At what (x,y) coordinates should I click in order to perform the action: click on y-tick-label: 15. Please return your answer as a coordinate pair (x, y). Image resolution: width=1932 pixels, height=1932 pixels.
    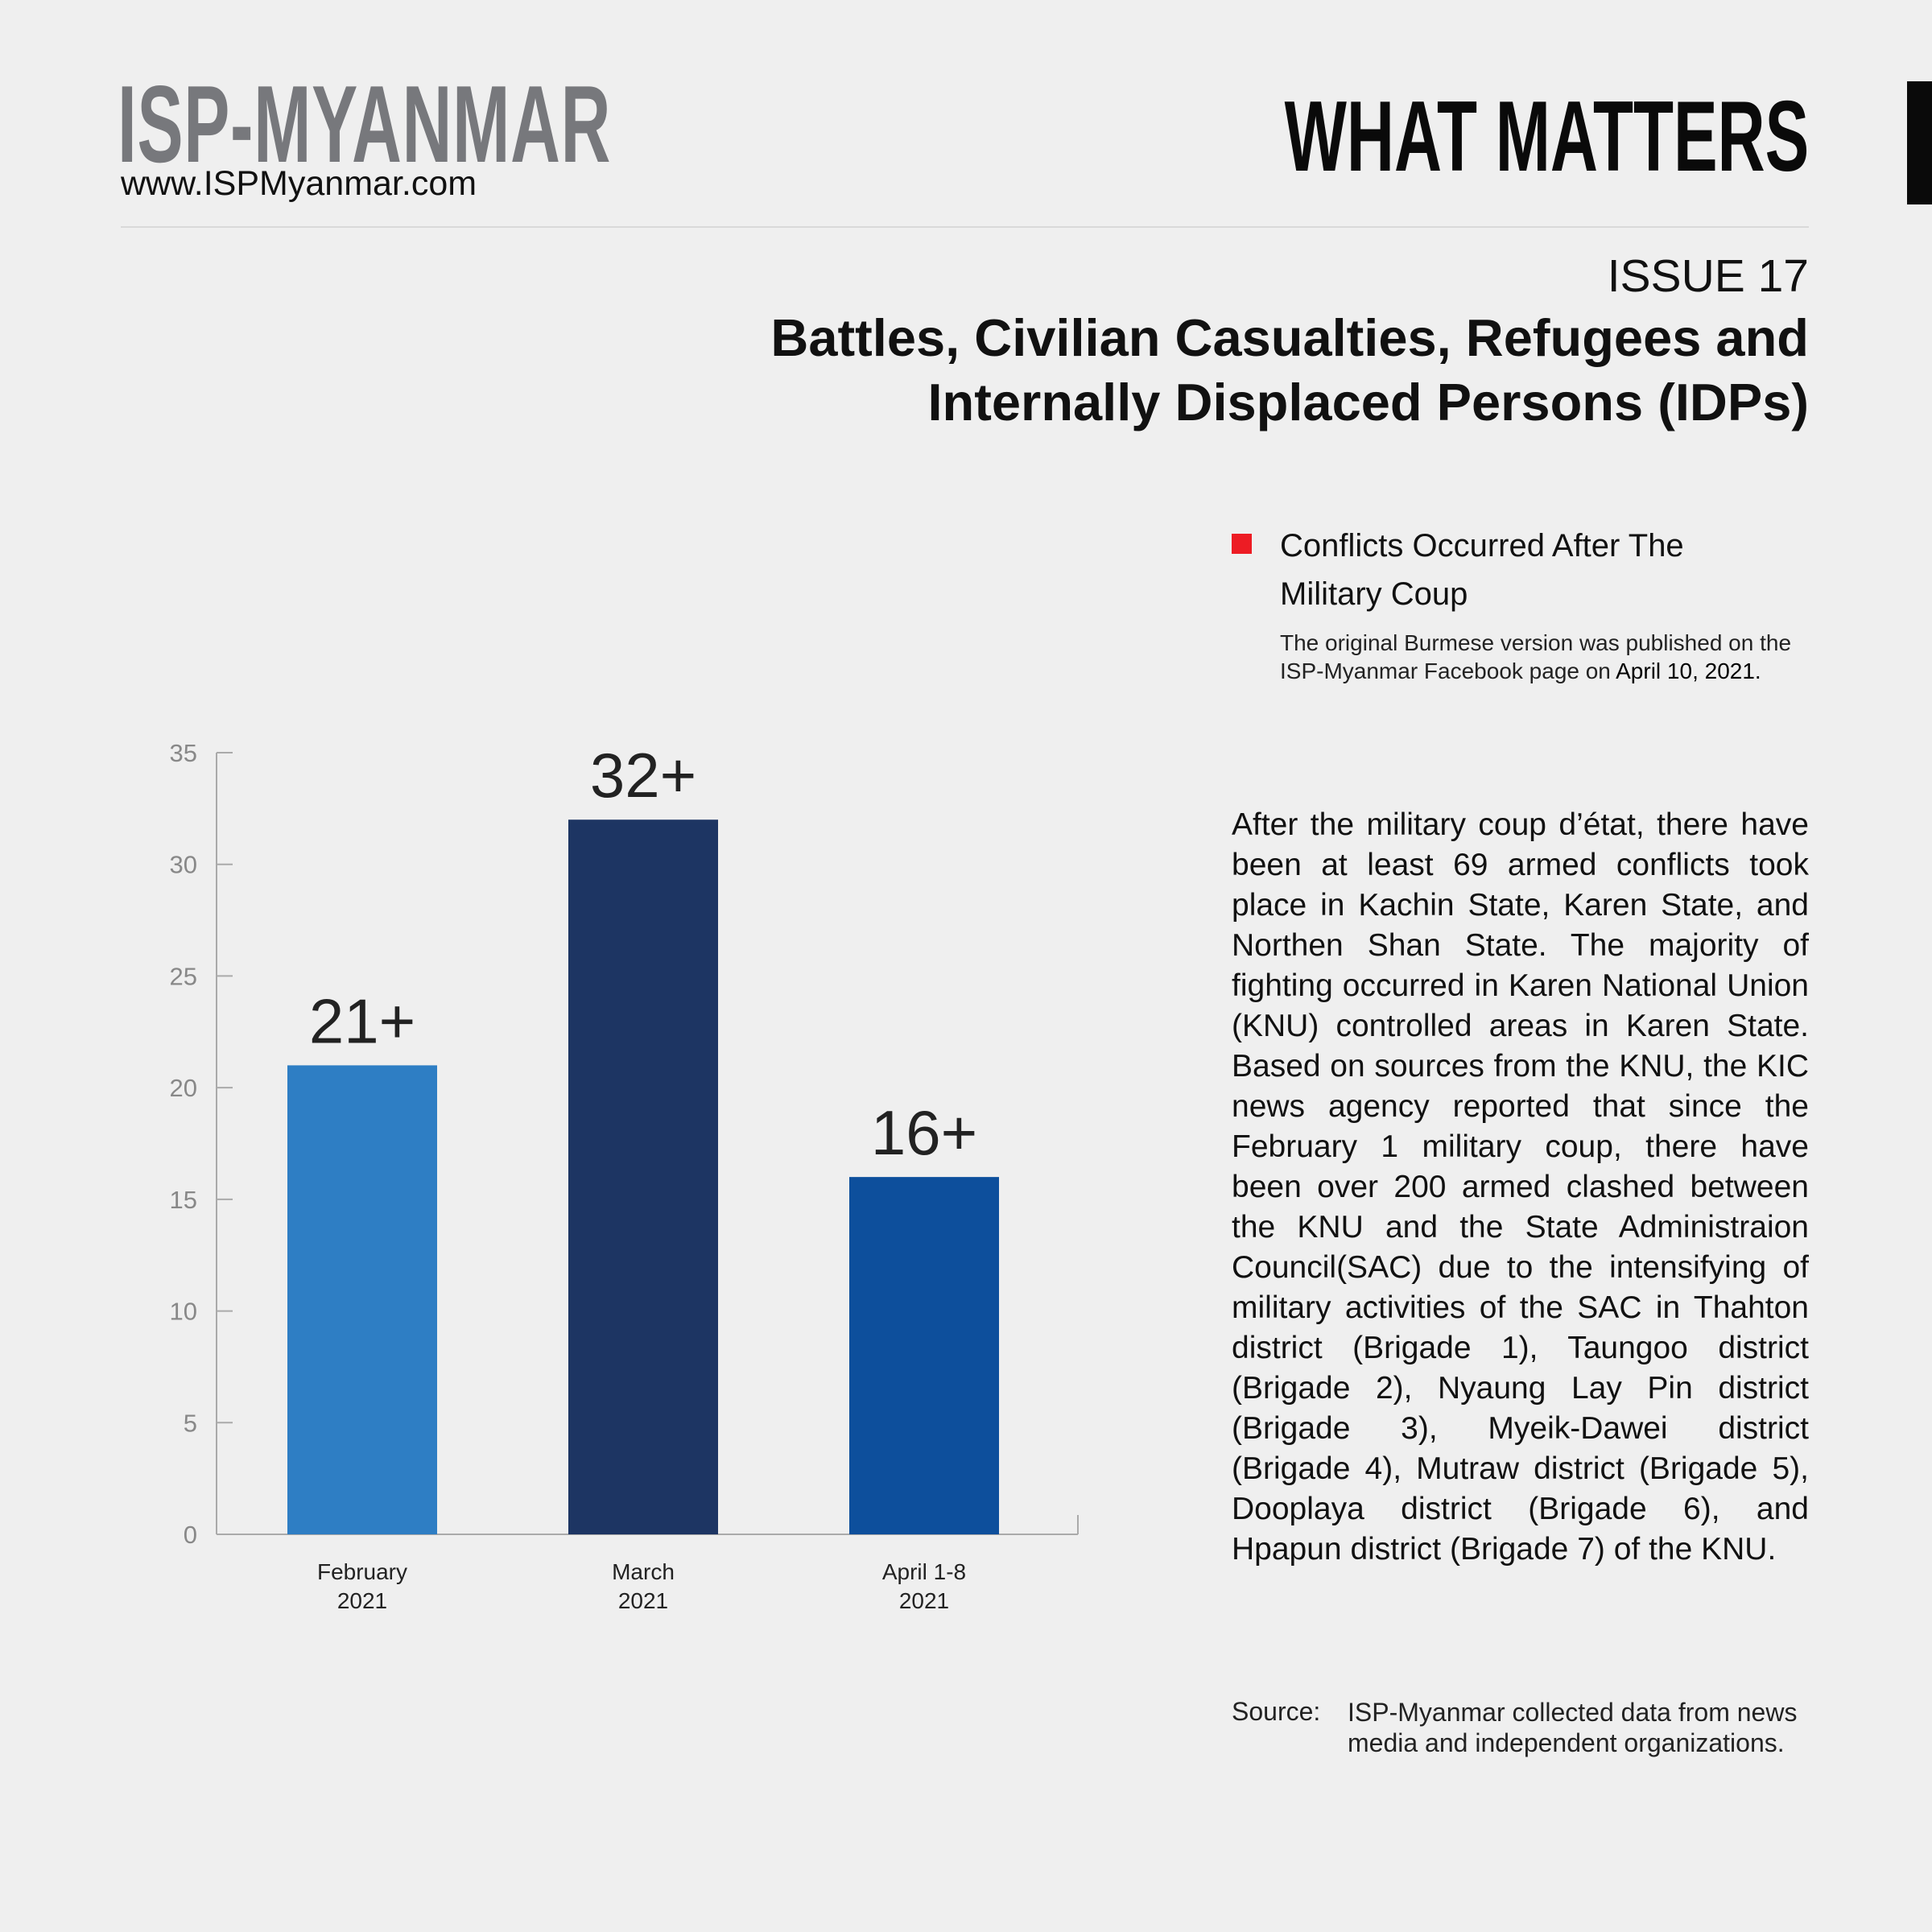
    Looking at the image, I should click on (183, 1200).